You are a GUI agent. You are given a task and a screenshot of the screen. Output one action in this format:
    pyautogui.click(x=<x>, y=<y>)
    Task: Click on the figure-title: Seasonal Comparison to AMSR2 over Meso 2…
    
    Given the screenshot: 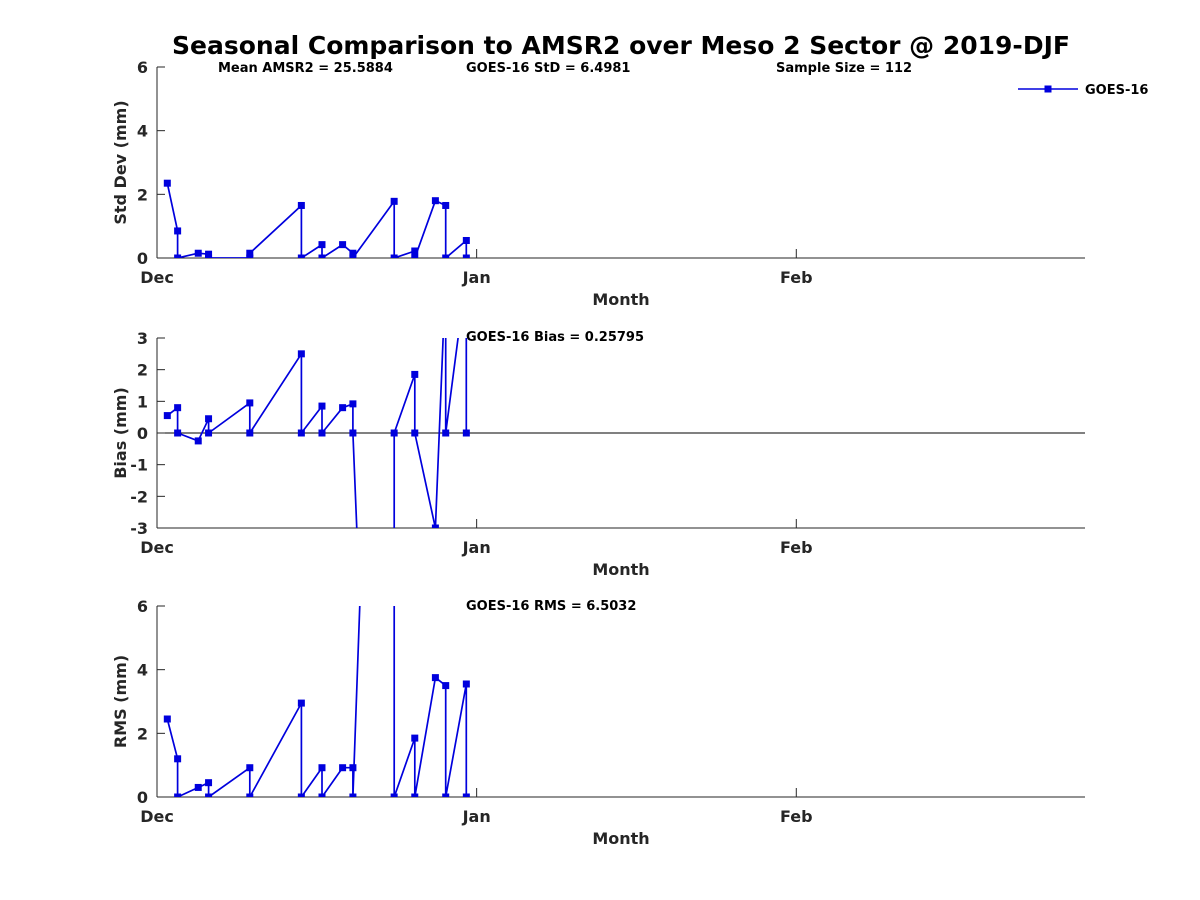 What is the action you would take?
    pyautogui.click(x=621, y=45)
    